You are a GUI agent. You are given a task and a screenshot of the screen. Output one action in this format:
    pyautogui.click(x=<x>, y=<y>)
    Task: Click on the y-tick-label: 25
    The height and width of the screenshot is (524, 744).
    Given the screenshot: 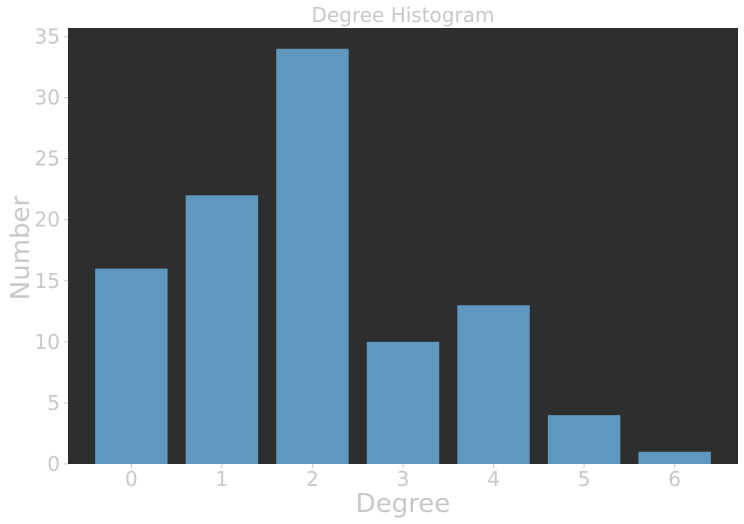 What is the action you would take?
    pyautogui.click(x=47, y=159)
    